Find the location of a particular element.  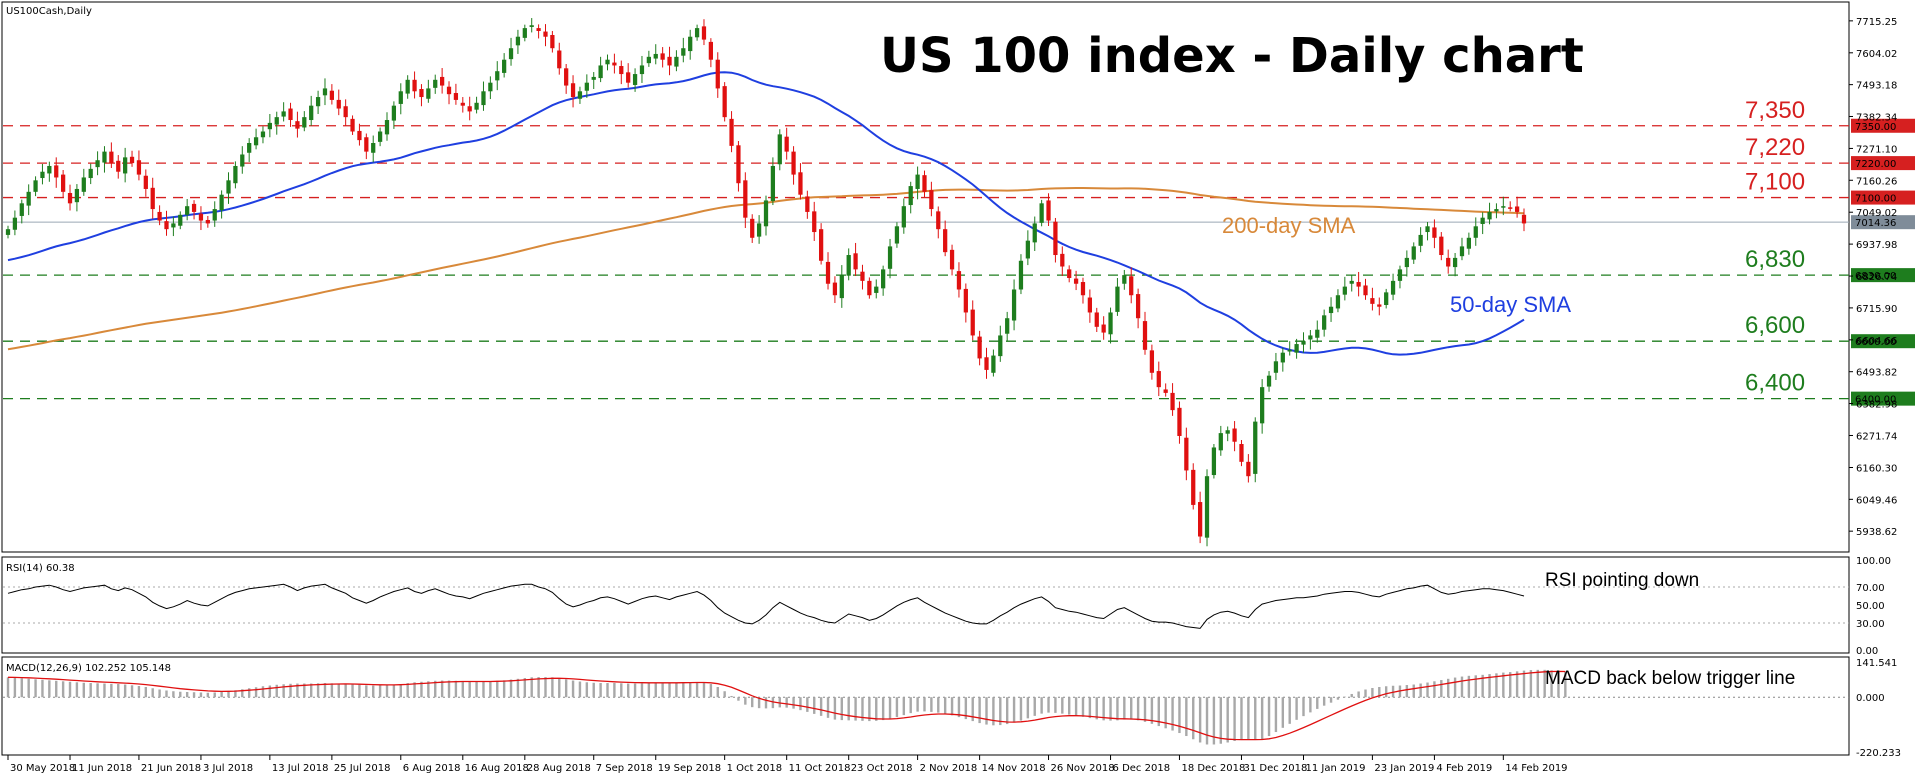

date-tick-label: 21 Jun 2018 is located at coordinates (171, 768).